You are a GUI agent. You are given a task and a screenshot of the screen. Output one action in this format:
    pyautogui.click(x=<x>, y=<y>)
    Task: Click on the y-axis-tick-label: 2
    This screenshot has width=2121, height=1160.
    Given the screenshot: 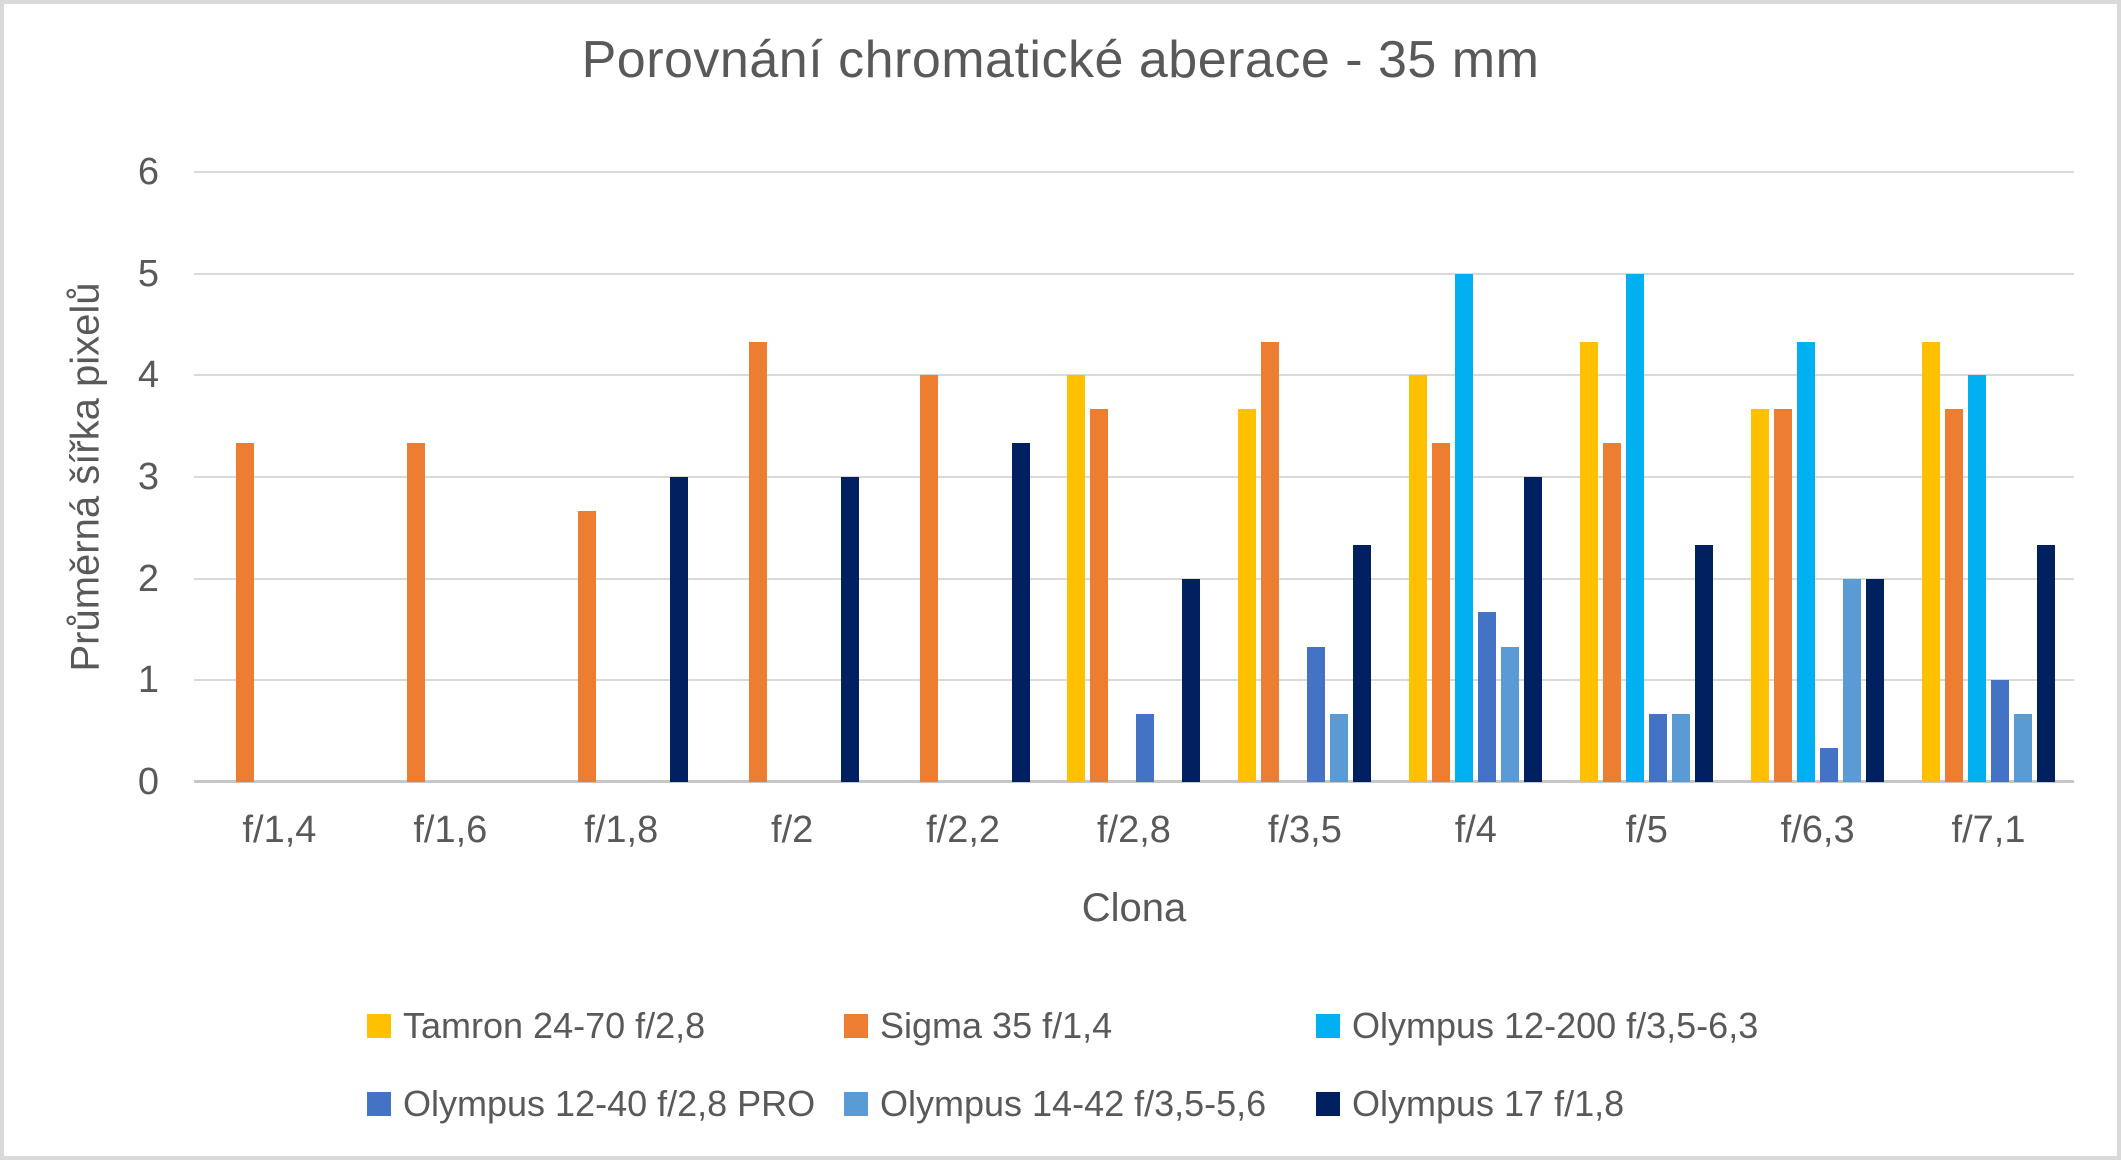 What is the action you would take?
    pyautogui.click(x=148, y=578)
    